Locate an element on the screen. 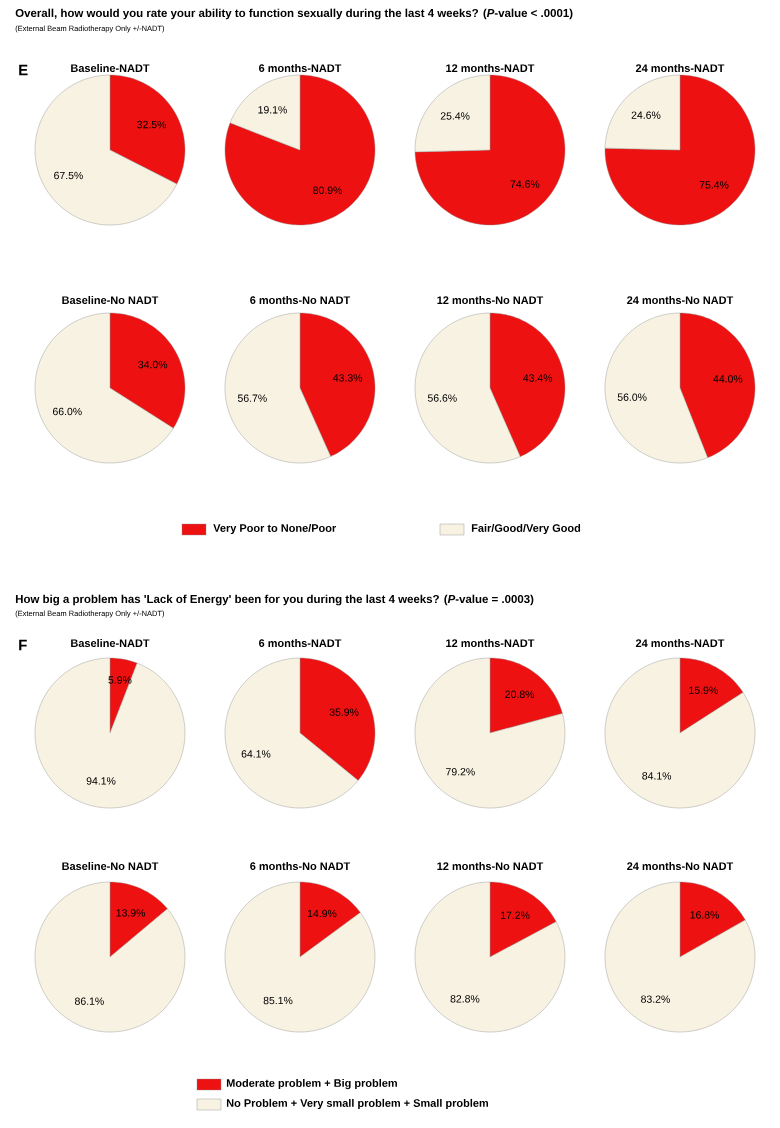 The height and width of the screenshot is (1128, 780). data-label: 83.2% is located at coordinates (655, 999).